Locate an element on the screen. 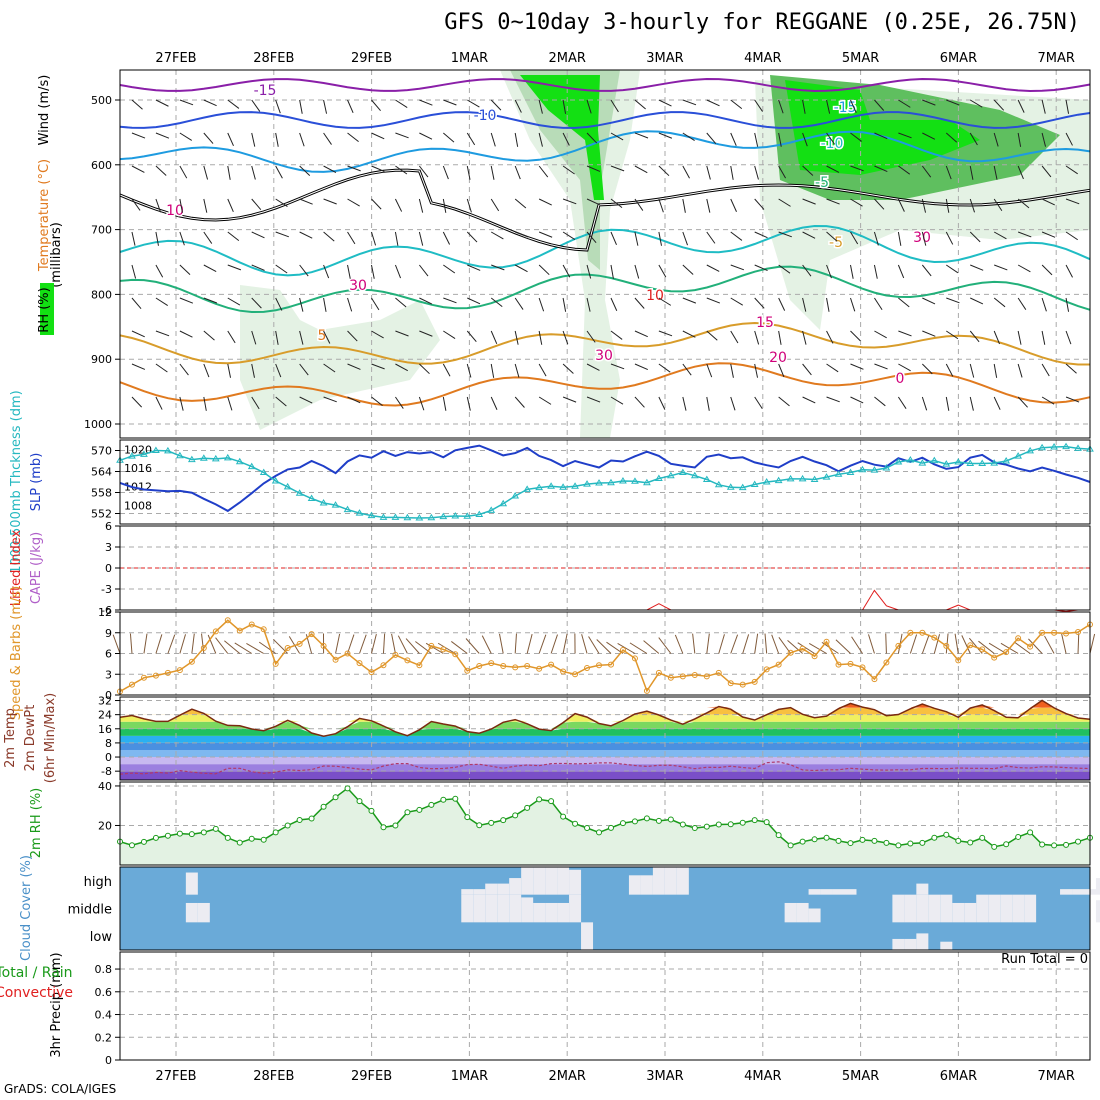 This screenshot has height=1100, width=1100. slp-frame is located at coordinates (605, 482).